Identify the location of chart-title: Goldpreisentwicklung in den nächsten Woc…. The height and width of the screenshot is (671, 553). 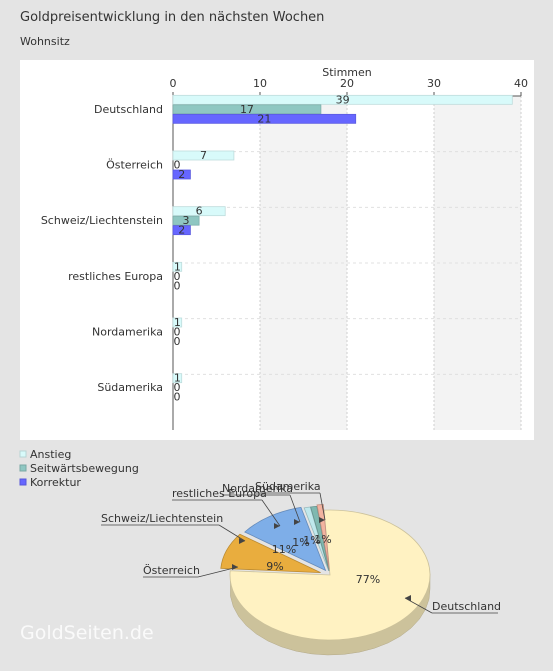
(172, 17).